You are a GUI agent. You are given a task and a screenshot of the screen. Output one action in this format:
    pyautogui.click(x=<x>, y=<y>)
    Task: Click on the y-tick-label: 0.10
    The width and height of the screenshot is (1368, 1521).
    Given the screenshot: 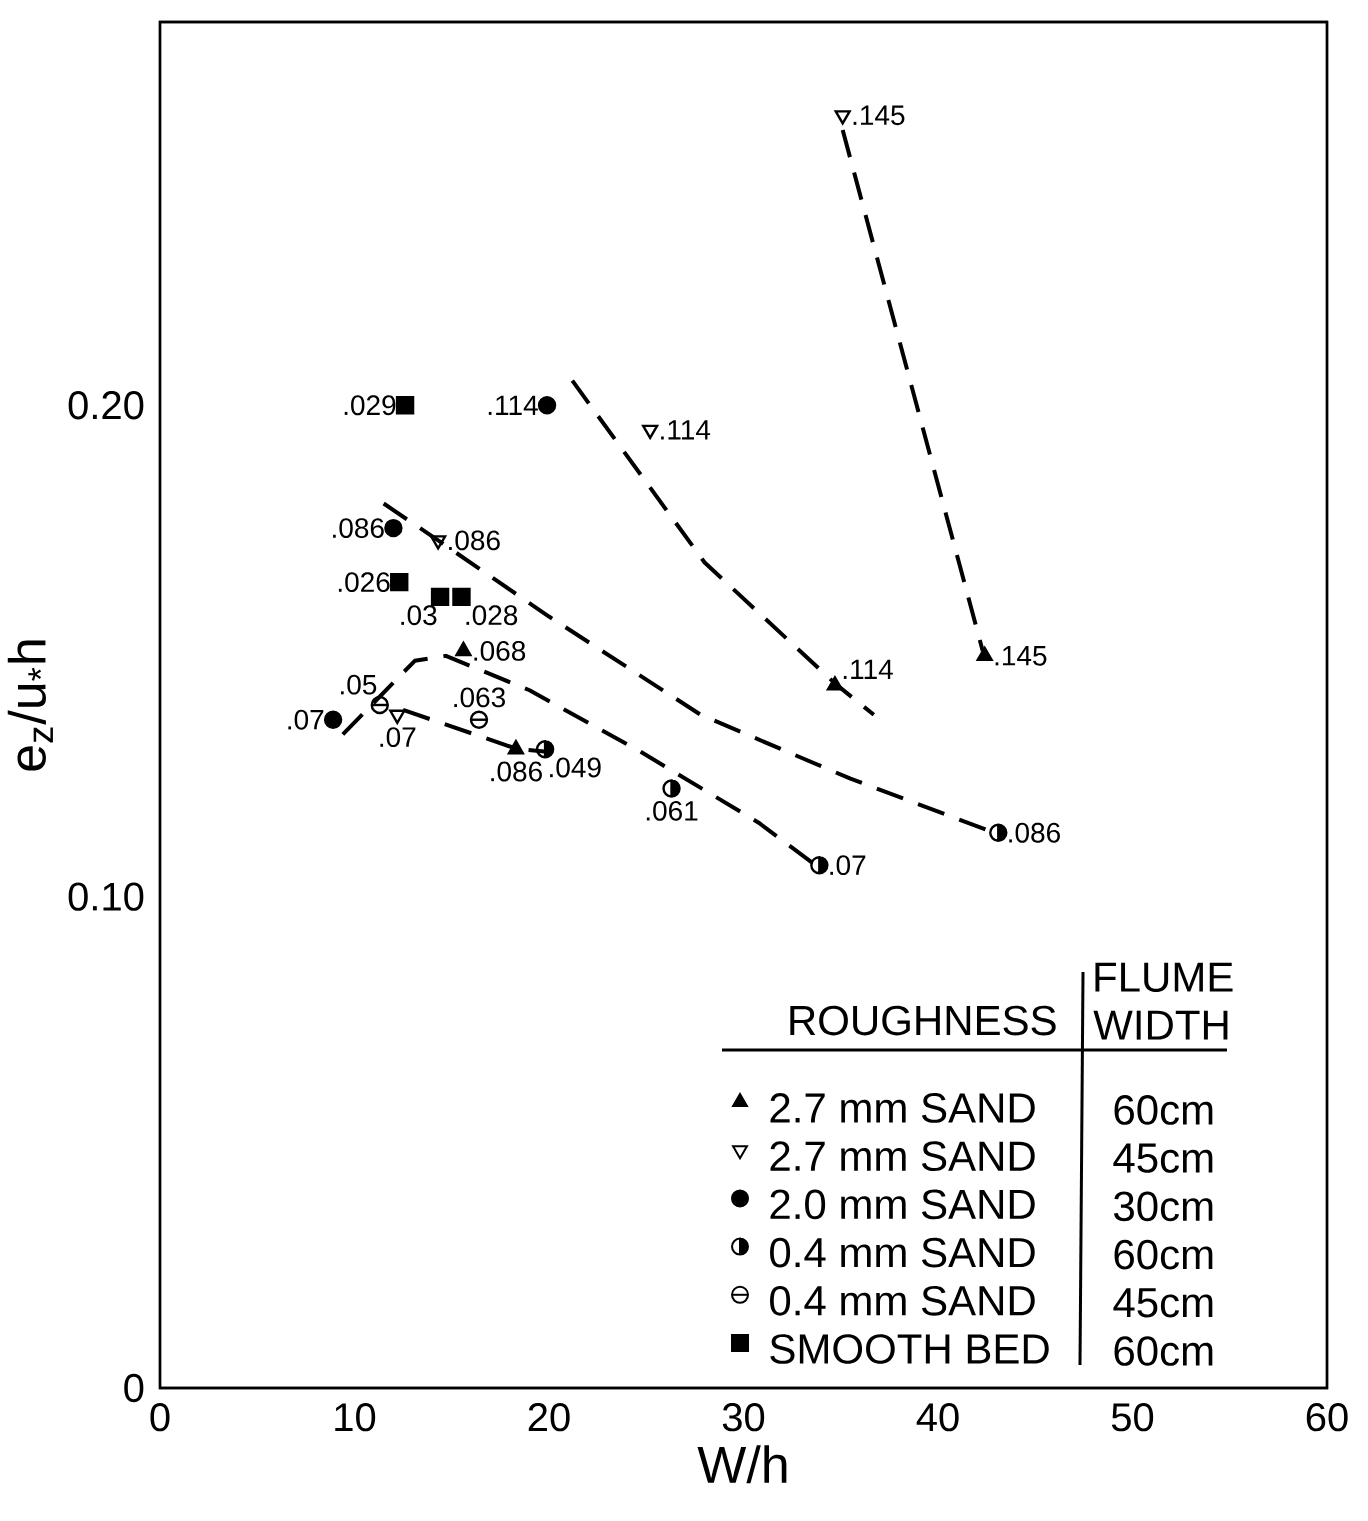 What is the action you would take?
    pyautogui.click(x=106, y=896)
    